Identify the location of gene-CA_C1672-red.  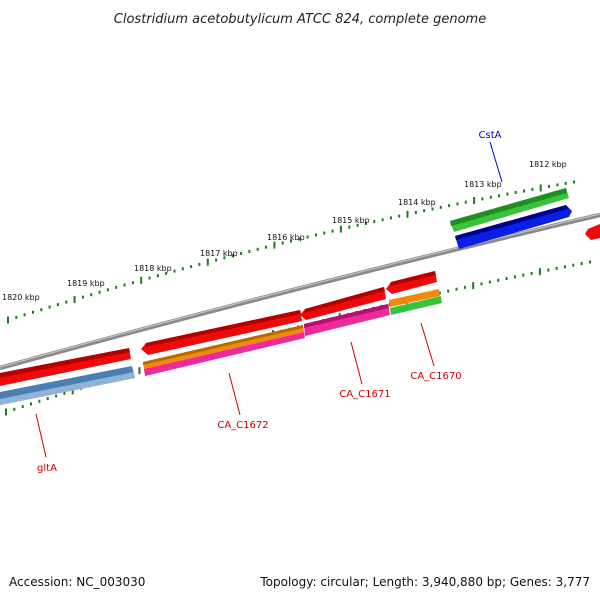
(221, 332).